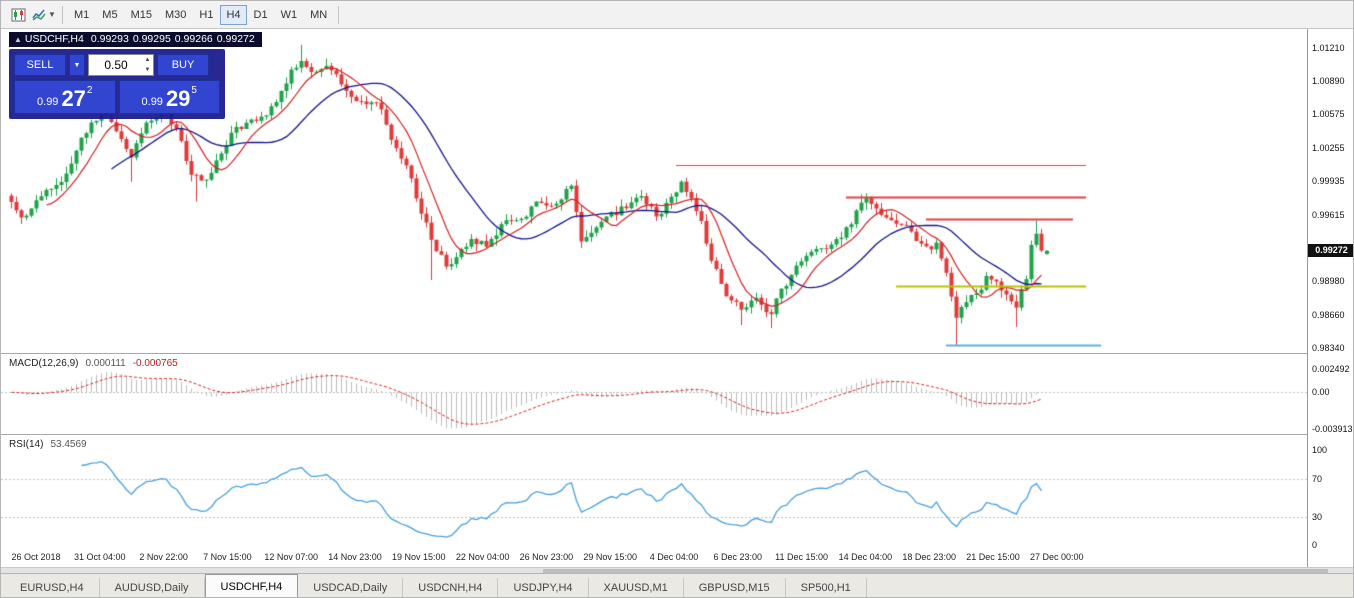  Describe the element at coordinates (610, 557) in the screenshot. I see `time-axis-label: 29 Nov 15:00` at that location.